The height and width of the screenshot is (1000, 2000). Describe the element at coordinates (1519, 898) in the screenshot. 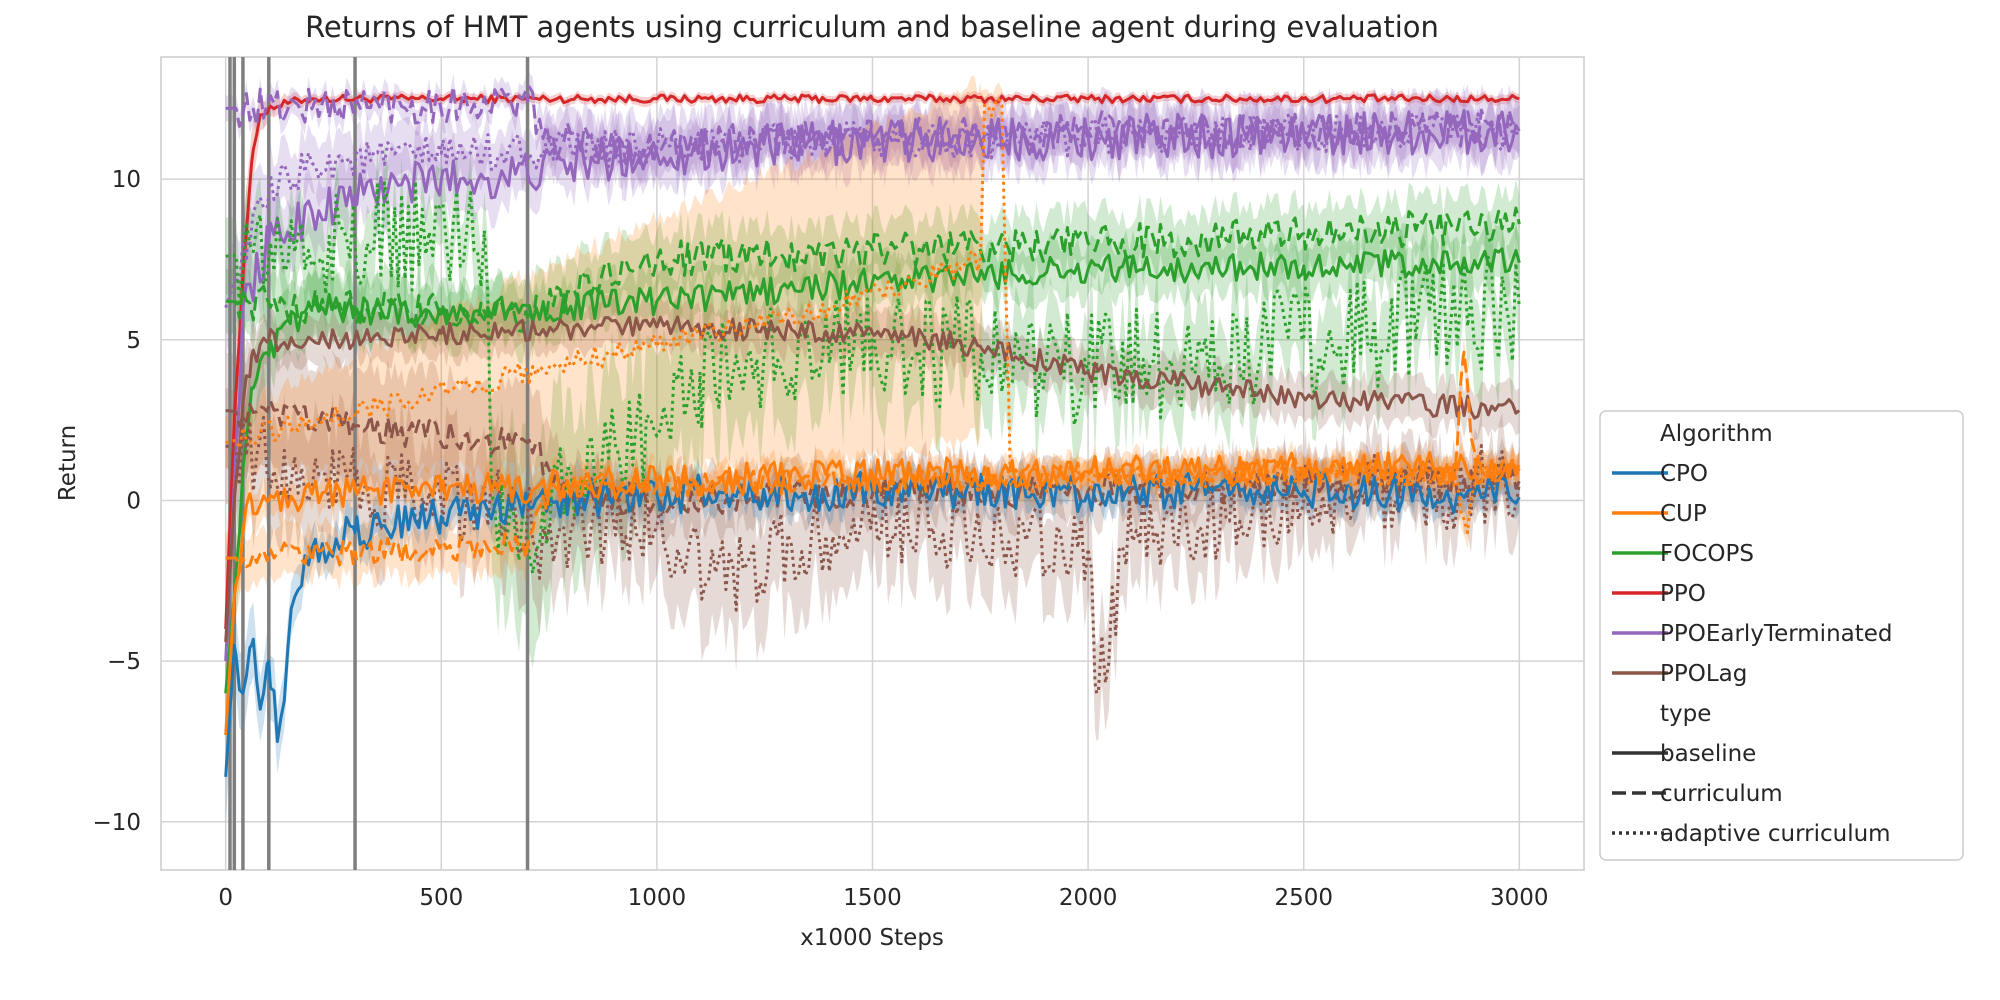

I see `x-tick-label: 3000` at that location.